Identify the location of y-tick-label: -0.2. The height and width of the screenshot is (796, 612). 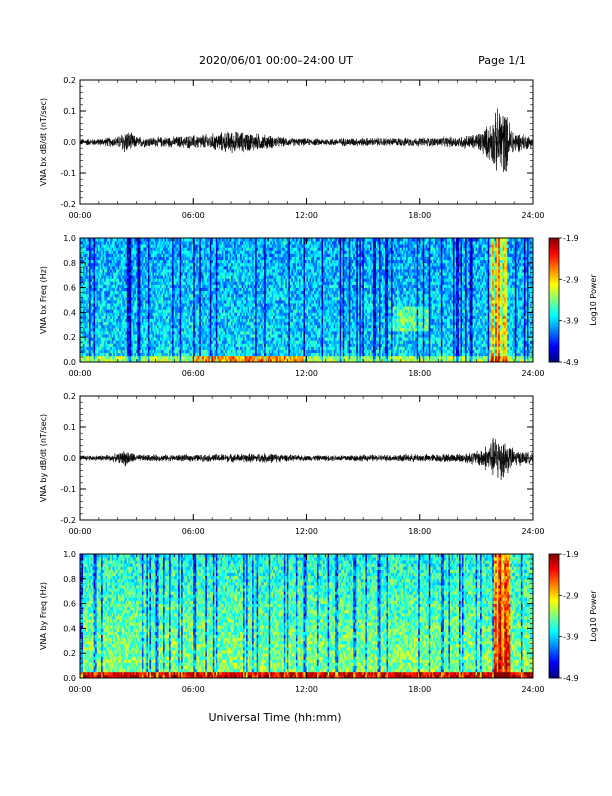
(68, 204).